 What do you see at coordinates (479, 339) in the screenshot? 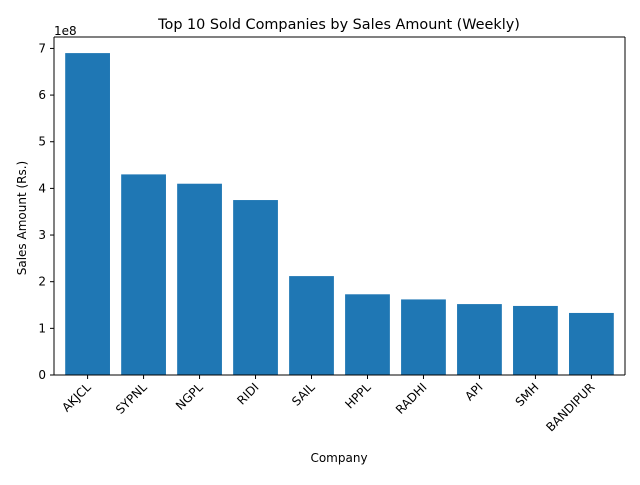
I see `bar-api` at bounding box center [479, 339].